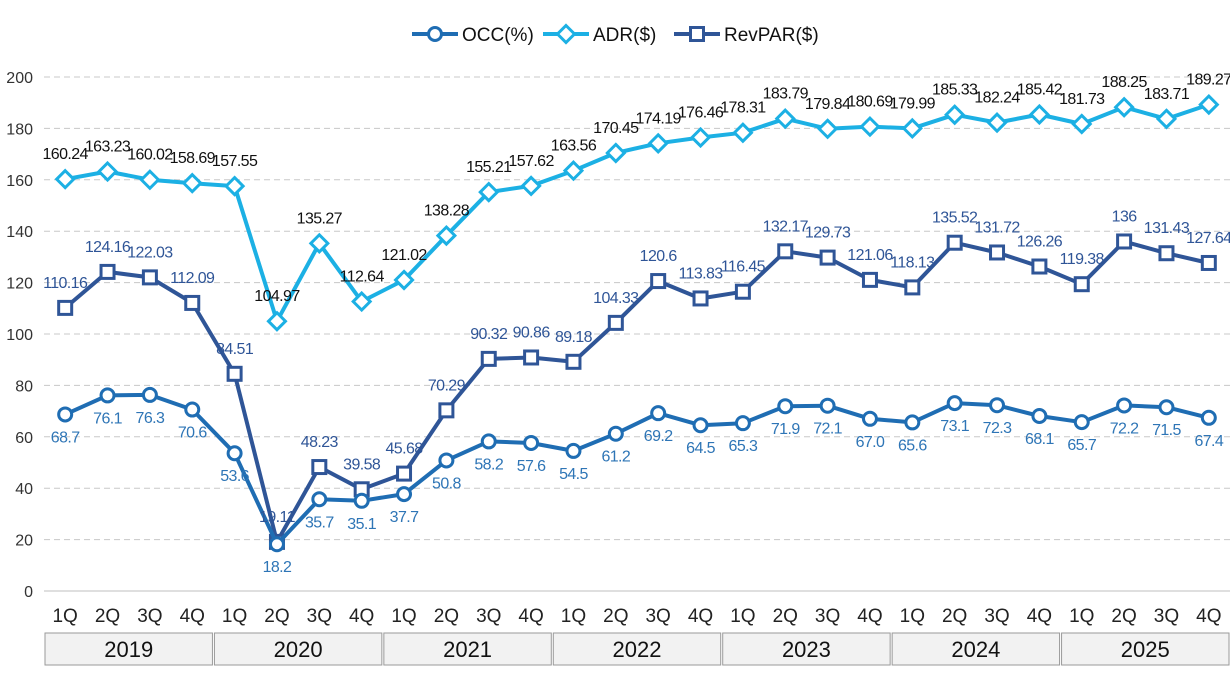 Image resolution: width=1230 pixels, height=686 pixels. Describe the element at coordinates (615, 457) in the screenshot. I see `data-label: 61.2` at that location.